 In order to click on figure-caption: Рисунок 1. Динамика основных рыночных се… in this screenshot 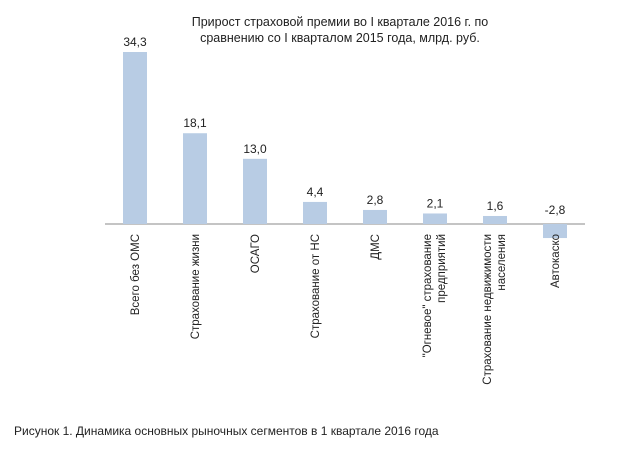, I will do `click(226, 431)`.